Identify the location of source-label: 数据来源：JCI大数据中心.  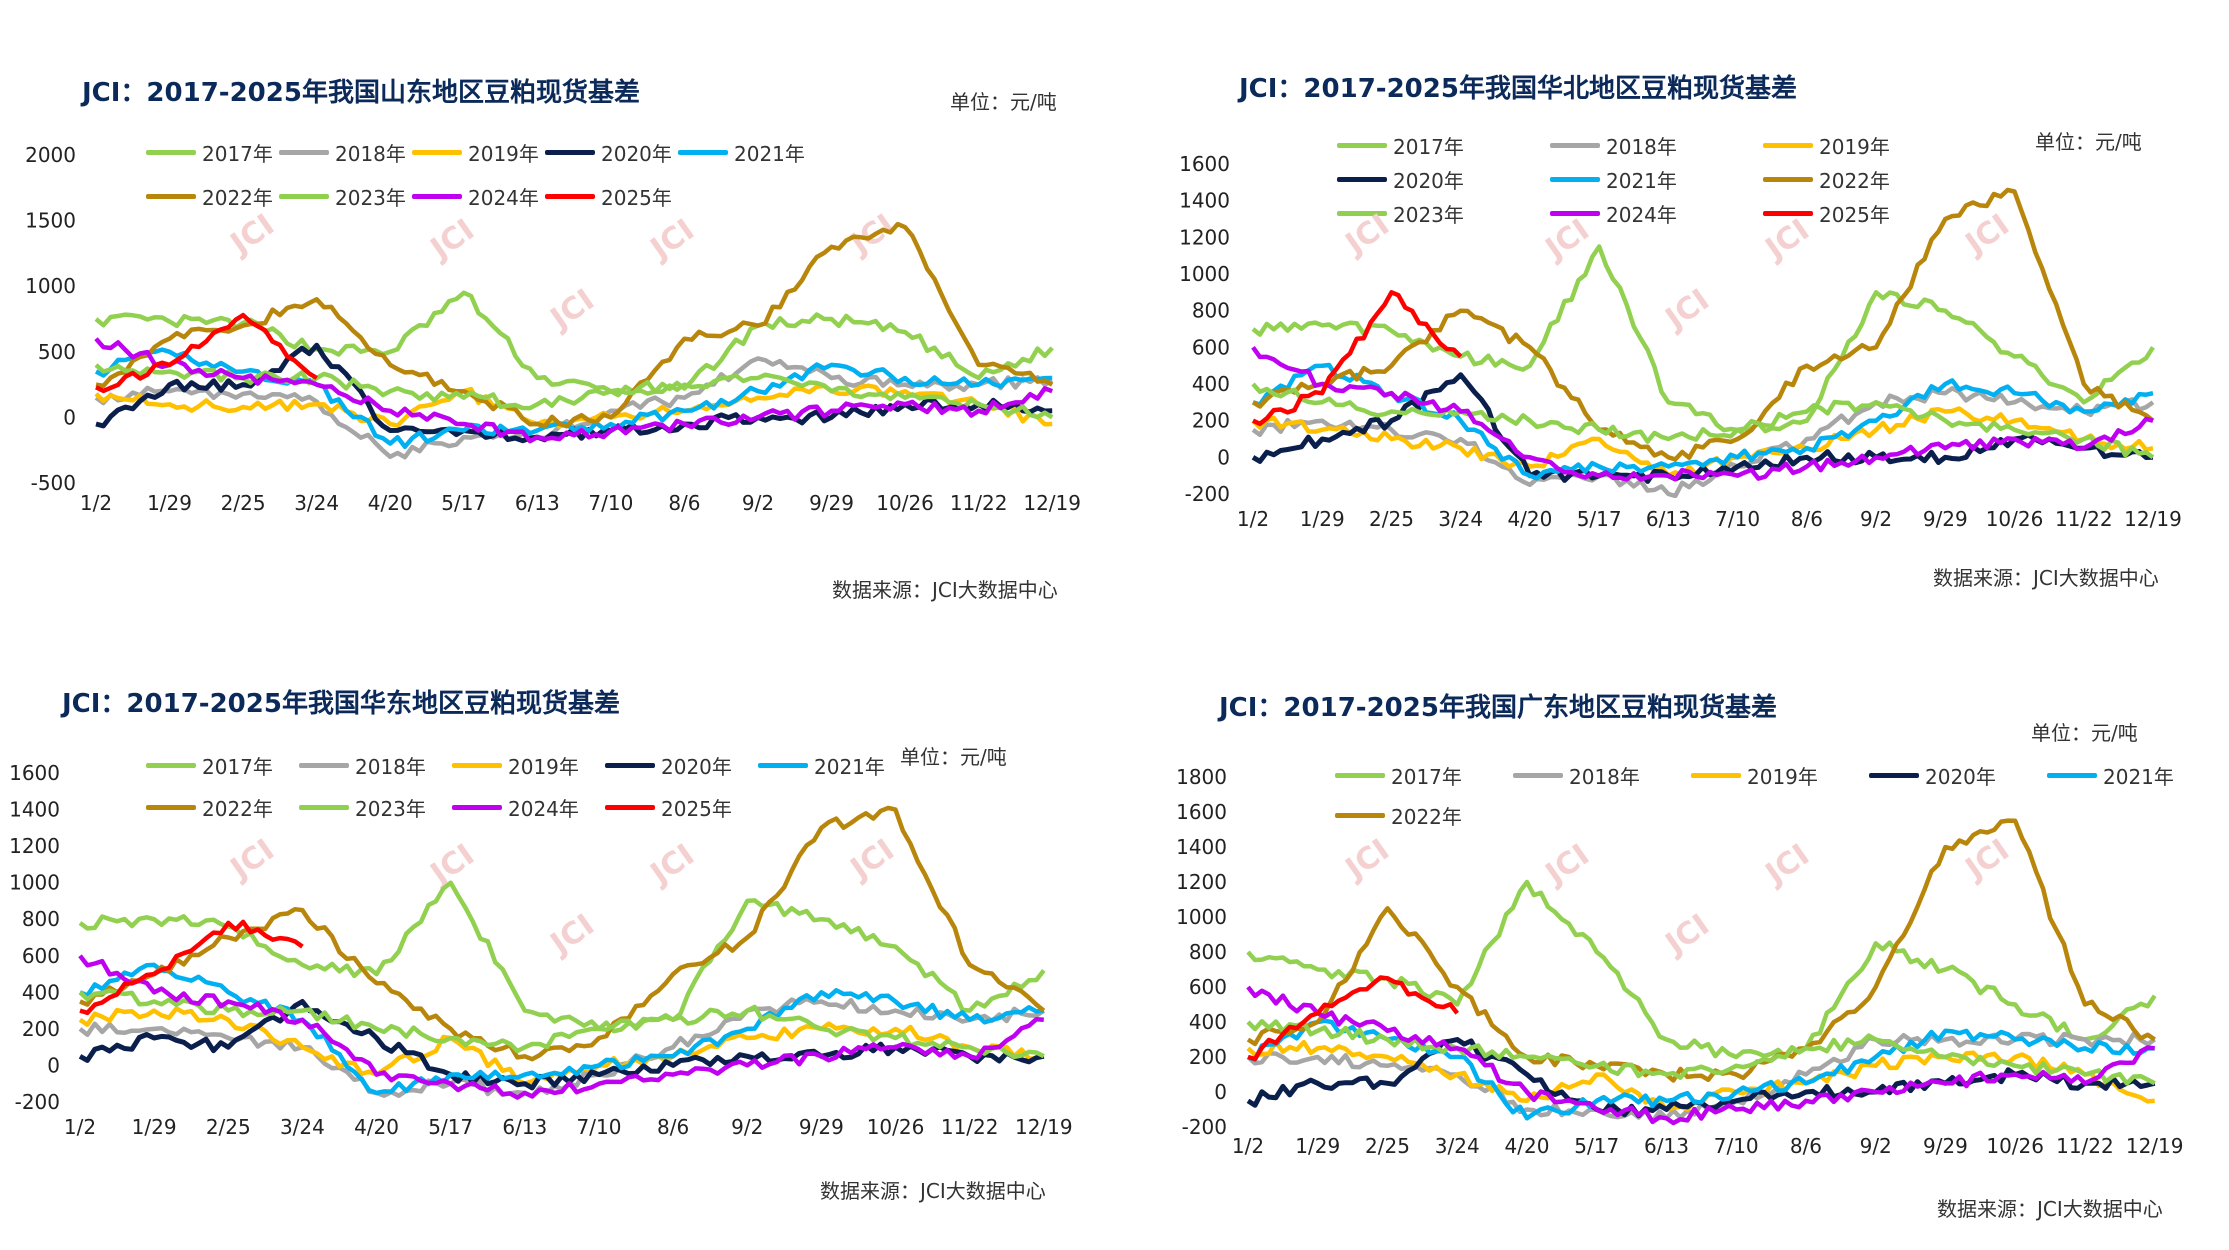
(2046, 578).